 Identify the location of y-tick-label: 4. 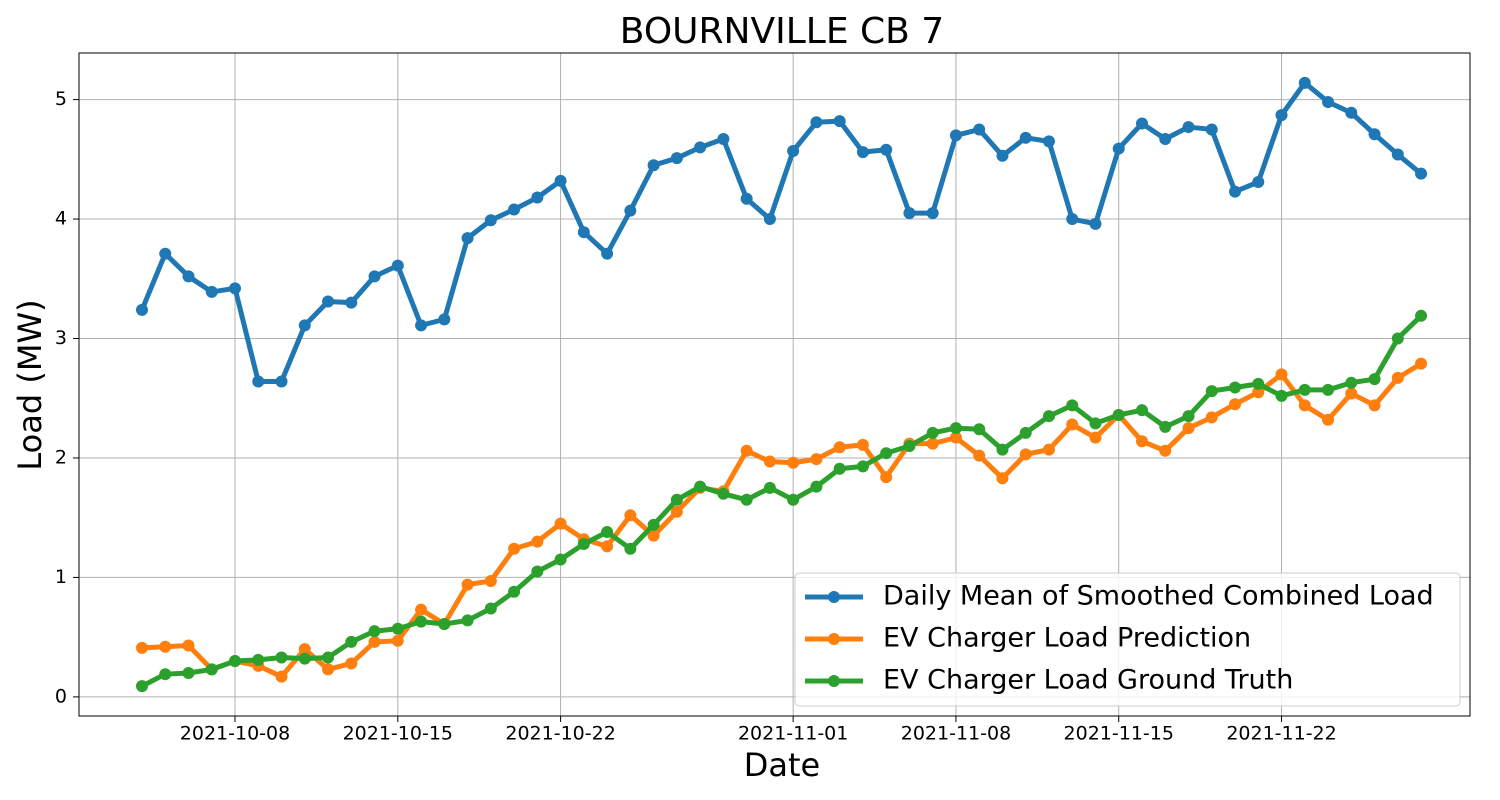
(61, 219).